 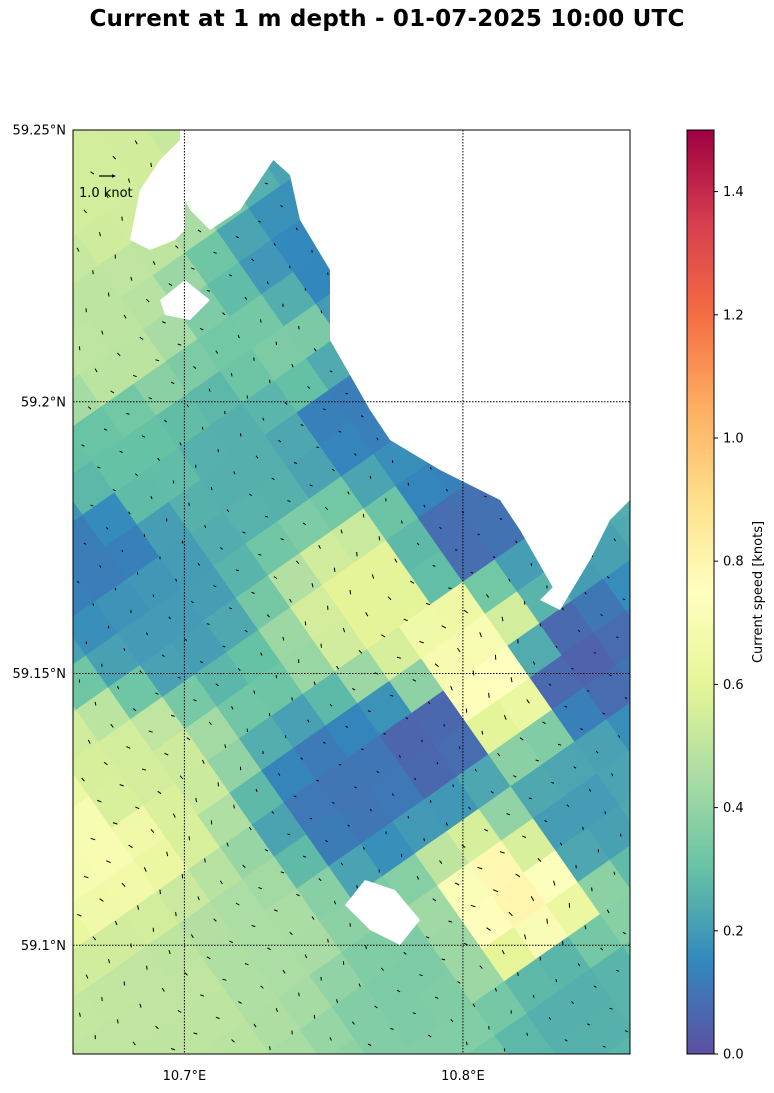 I want to click on latitude-tick-labels: 59.25°N 59.2°N 59.15°N 59.1°N, so click(x=39, y=539).